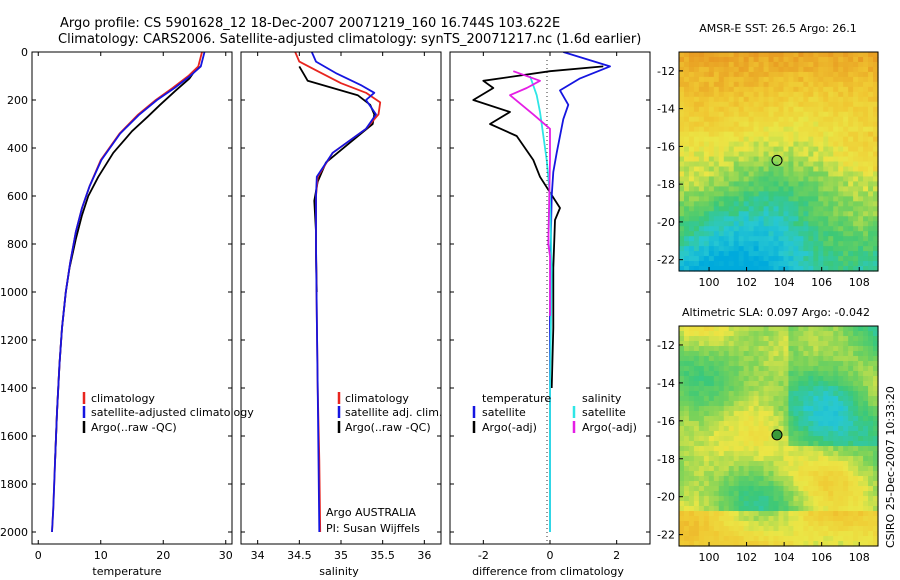 Image resolution: width=900 pixels, height=580 pixels. Describe the element at coordinates (14, 436) in the screenshot. I see `y-tick-label: 1600` at that location.